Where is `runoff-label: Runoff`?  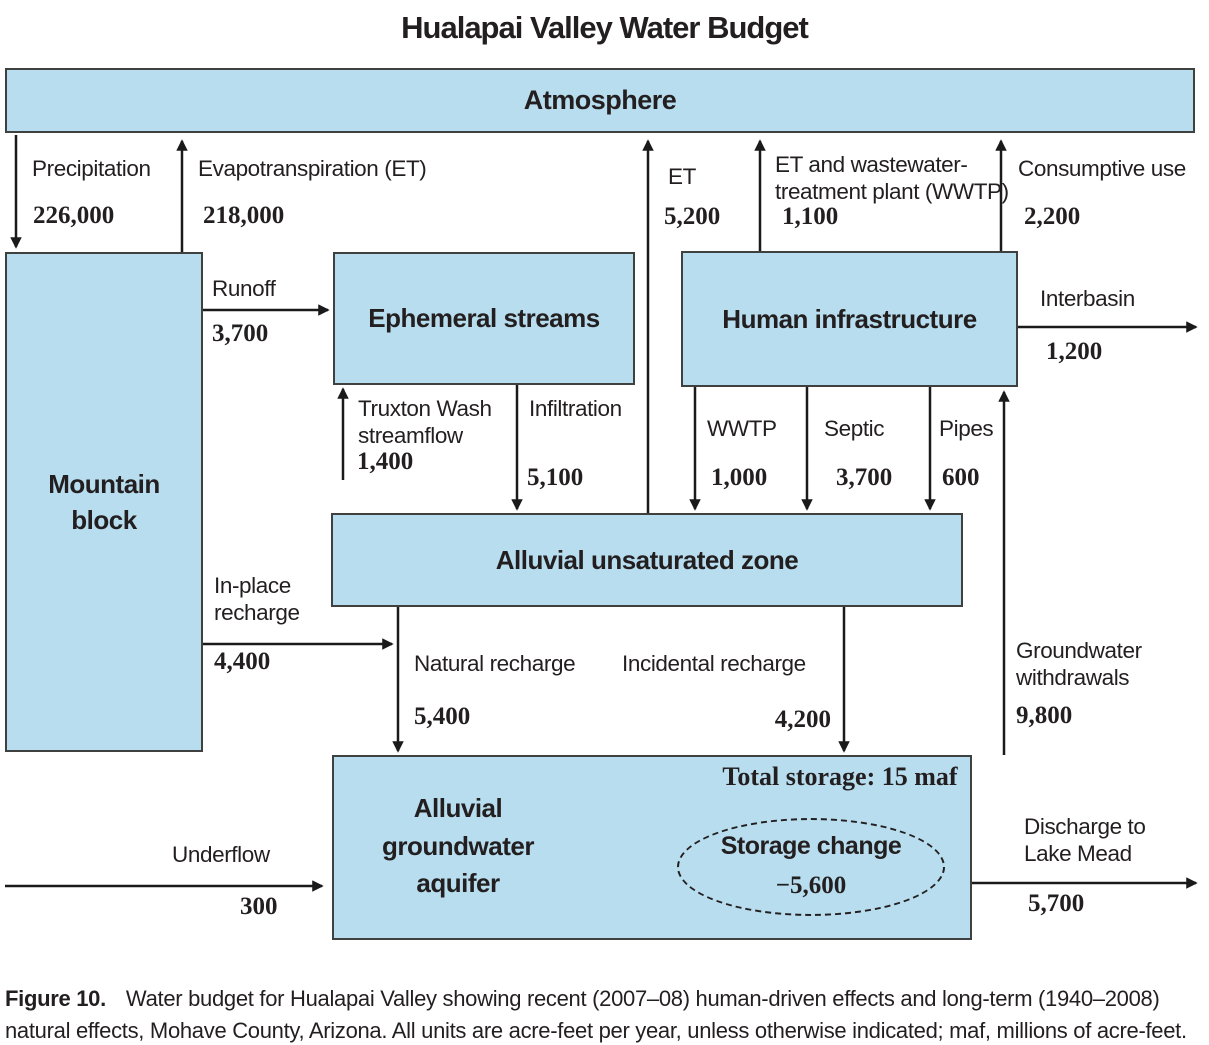 runoff-label: Runoff is located at coordinates (244, 288).